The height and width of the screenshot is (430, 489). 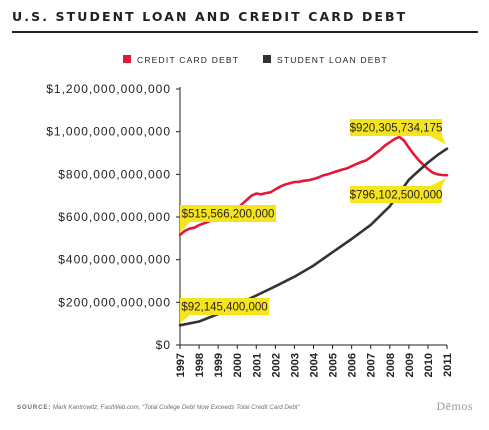 I want to click on x-tick-label: 2006, so click(x=353, y=365).